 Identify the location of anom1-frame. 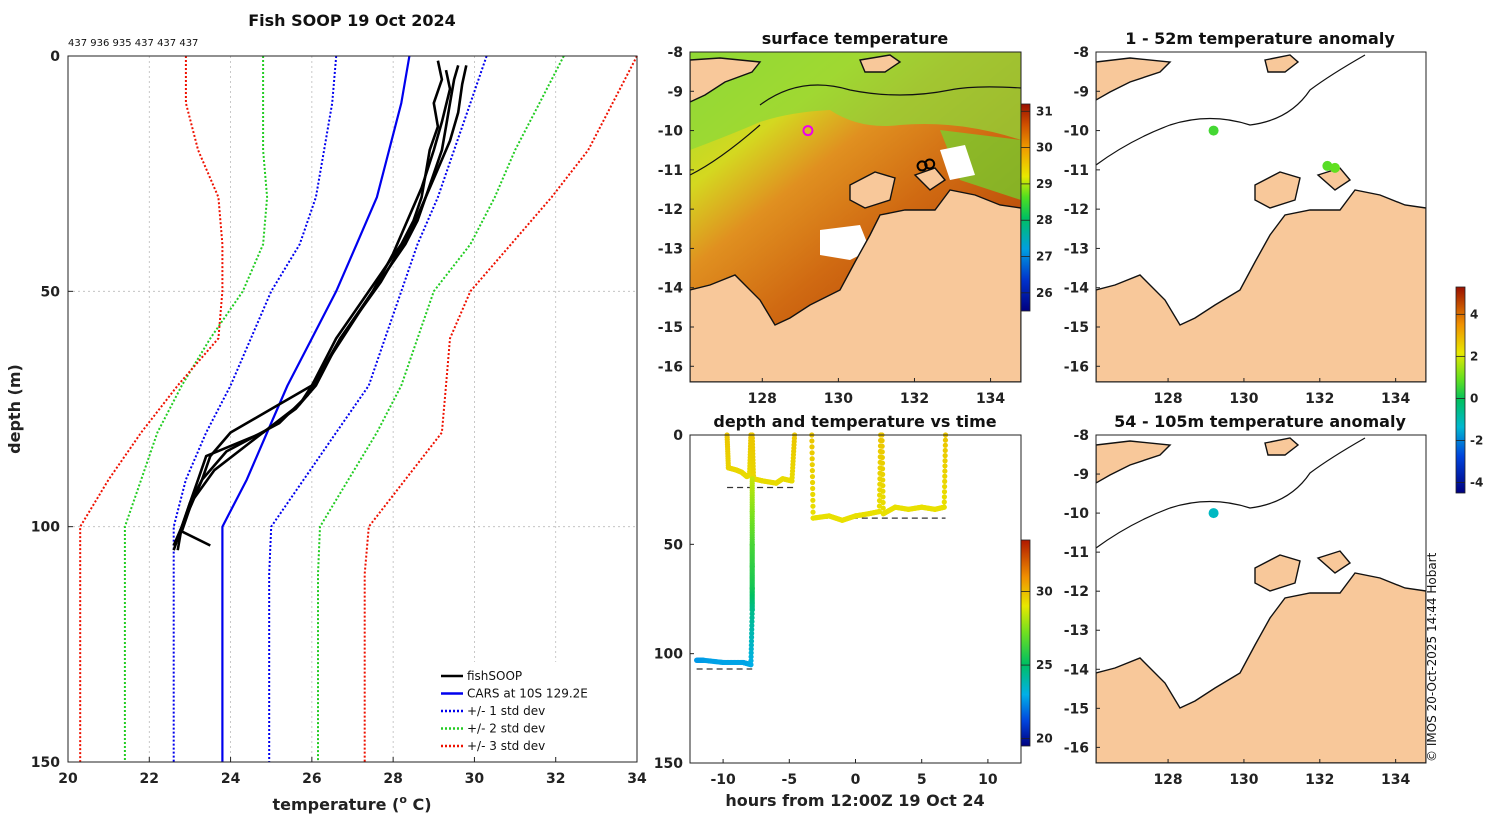
(1261, 217).